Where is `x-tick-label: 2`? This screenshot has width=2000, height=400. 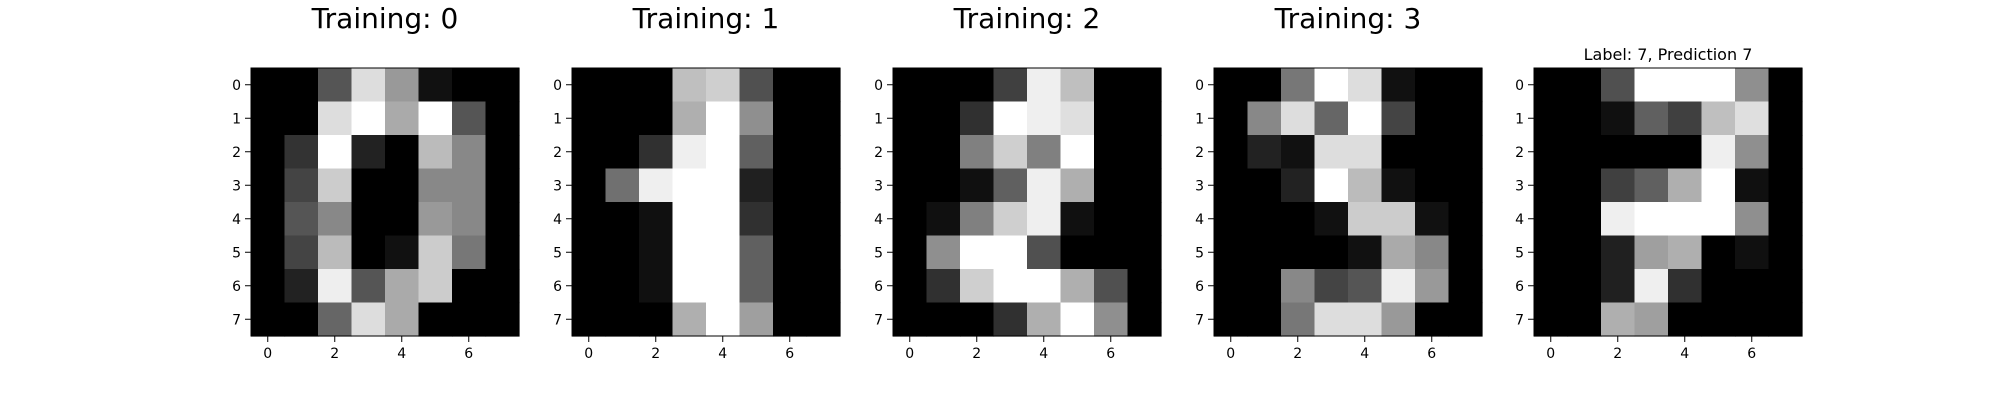 x-tick-label: 2 is located at coordinates (1617, 354).